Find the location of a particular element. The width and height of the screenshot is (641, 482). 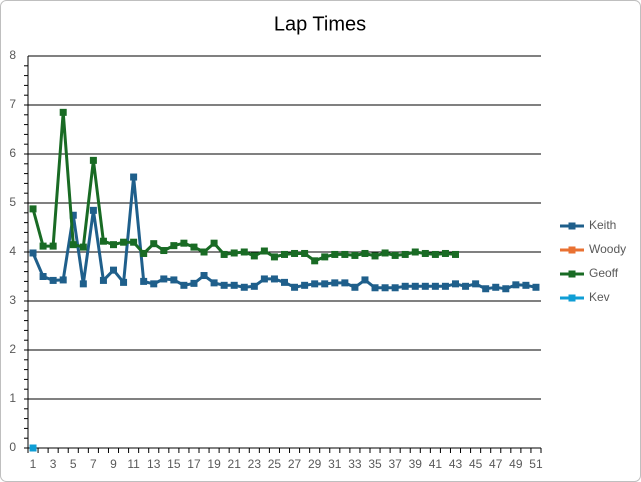

x-tick-label: 9 is located at coordinates (113, 464).